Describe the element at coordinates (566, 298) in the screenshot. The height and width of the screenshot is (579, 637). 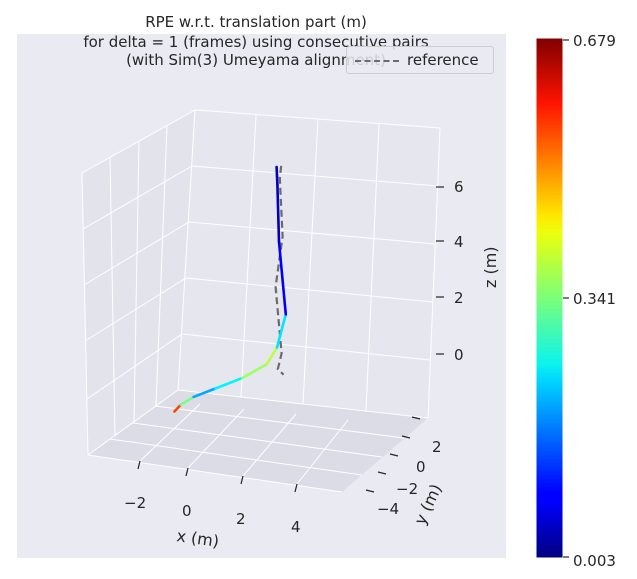
I see `colorbar-ticks` at that location.